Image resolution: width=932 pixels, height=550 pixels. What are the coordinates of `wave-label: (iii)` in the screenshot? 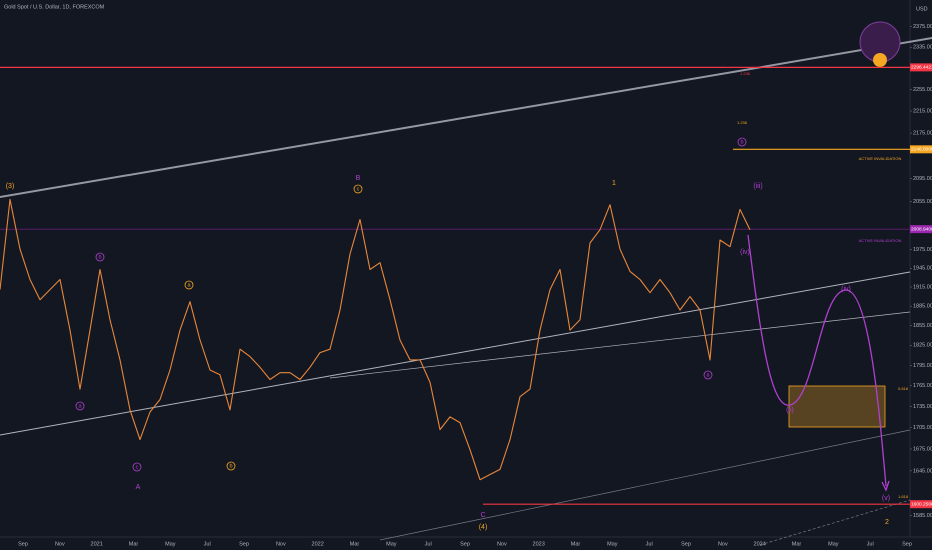 It's located at (757, 186).